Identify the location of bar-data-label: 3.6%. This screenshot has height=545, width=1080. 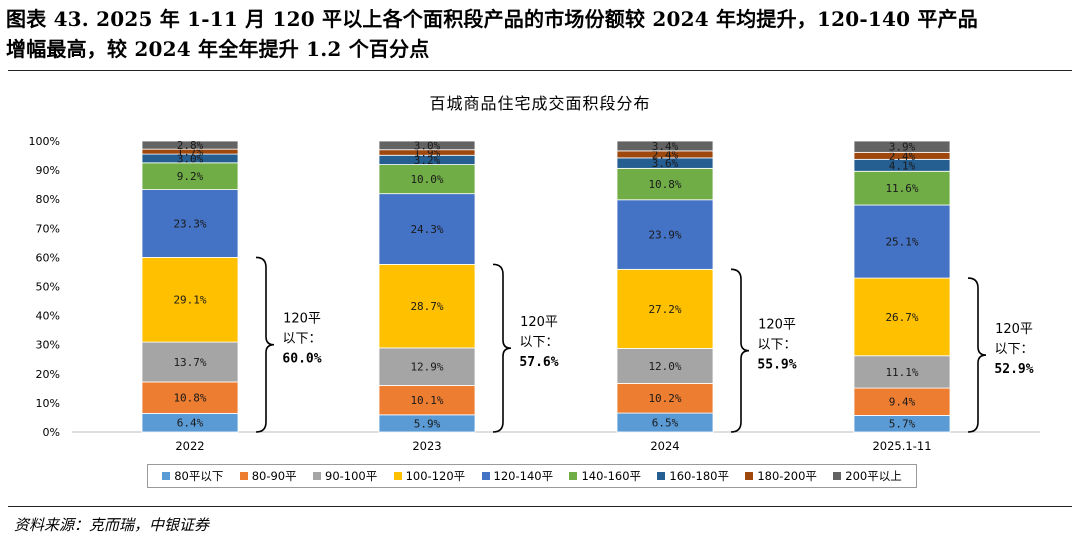
(665, 163).